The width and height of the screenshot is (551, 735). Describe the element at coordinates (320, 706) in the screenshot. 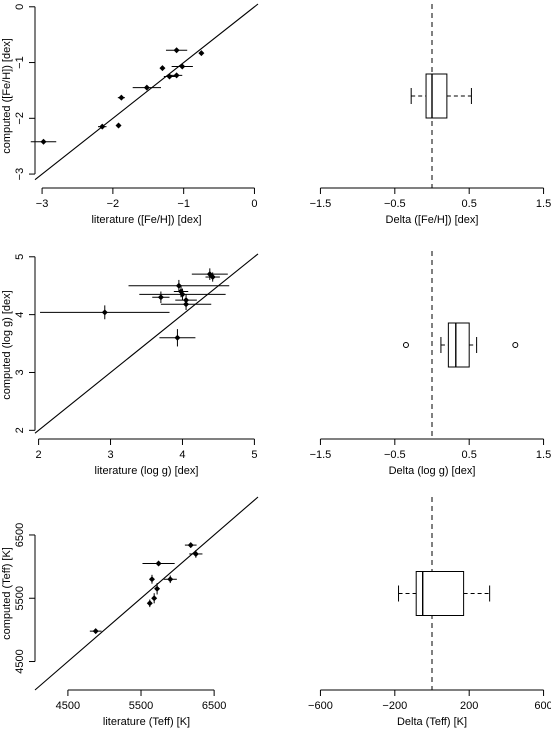

I see `x-tick-label: −600` at that location.